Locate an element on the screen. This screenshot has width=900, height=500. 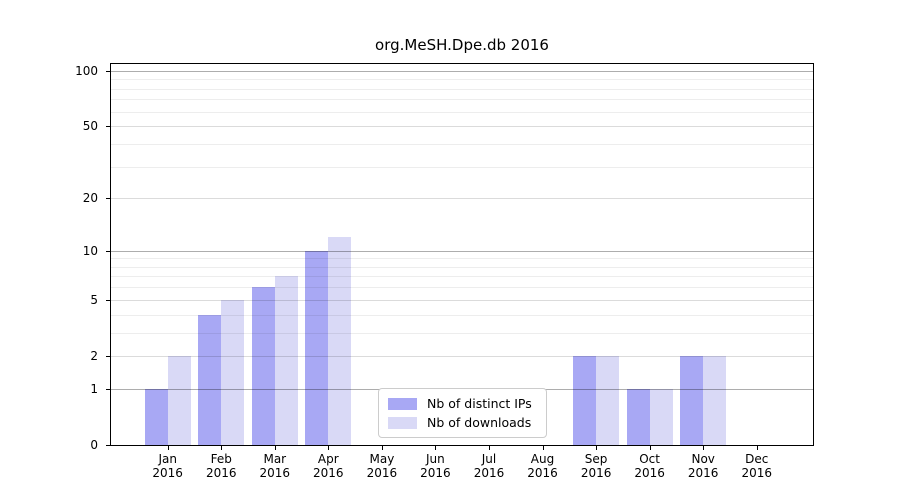
x-tick-label-aug: Aug 2016 is located at coordinates (542, 466).